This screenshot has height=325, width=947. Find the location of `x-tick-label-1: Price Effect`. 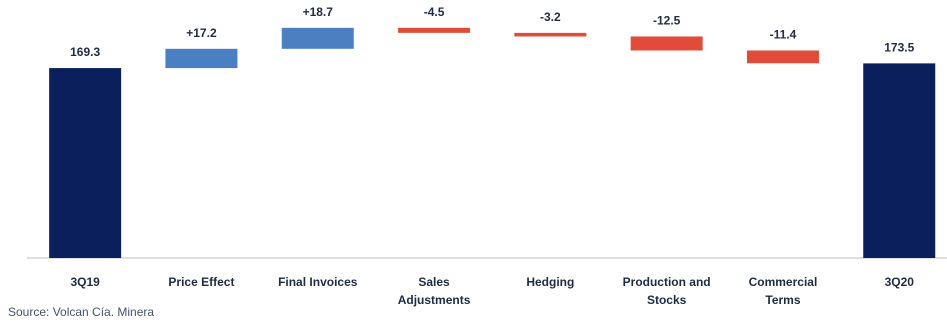

x-tick-label-1: Price Effect is located at coordinates (201, 282).